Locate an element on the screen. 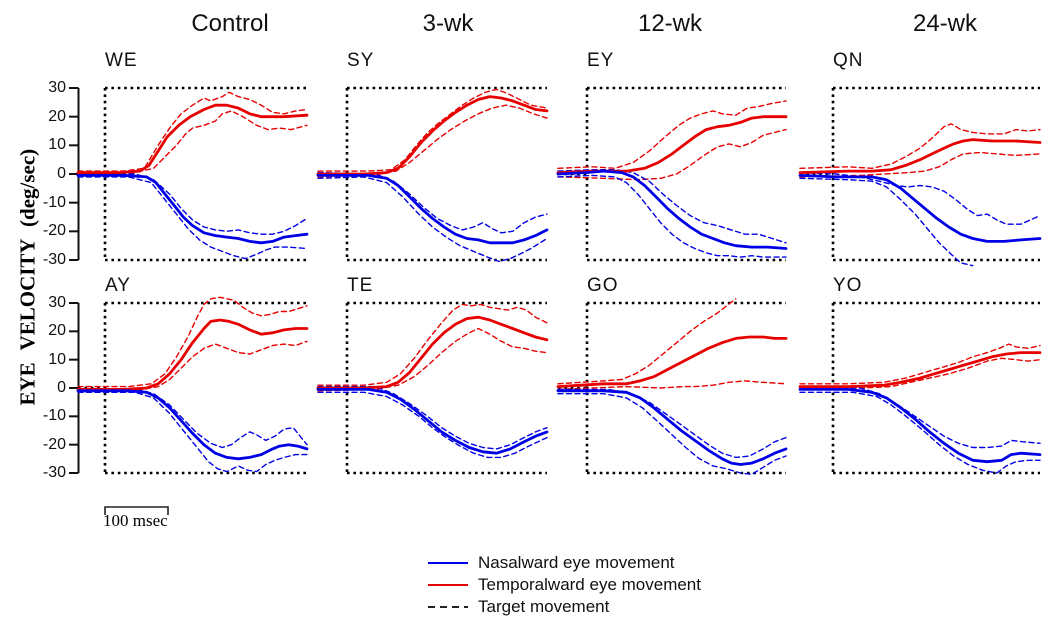  panel-GO-nasalward_lower_sd-line is located at coordinates (672, 434).